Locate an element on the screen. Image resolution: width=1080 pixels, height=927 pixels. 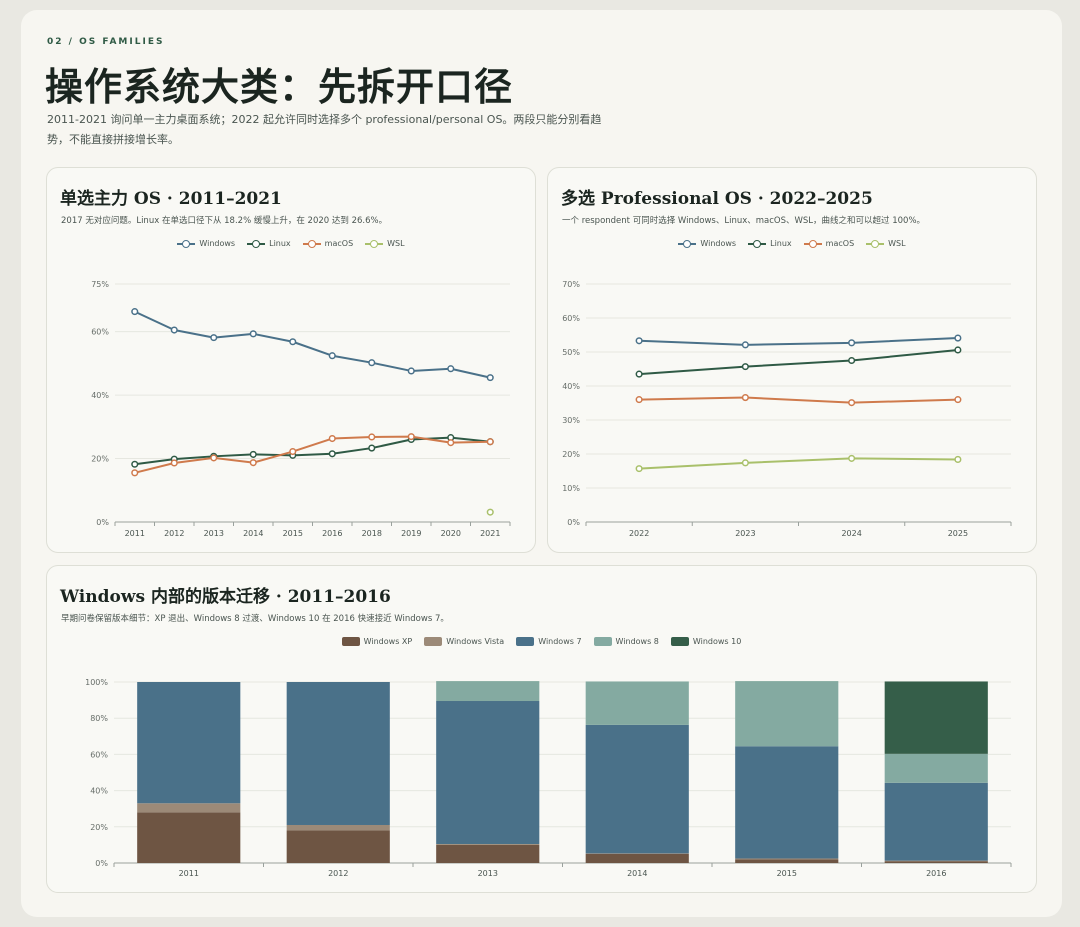
x-tick-label: 2020 is located at coordinates (451, 533).